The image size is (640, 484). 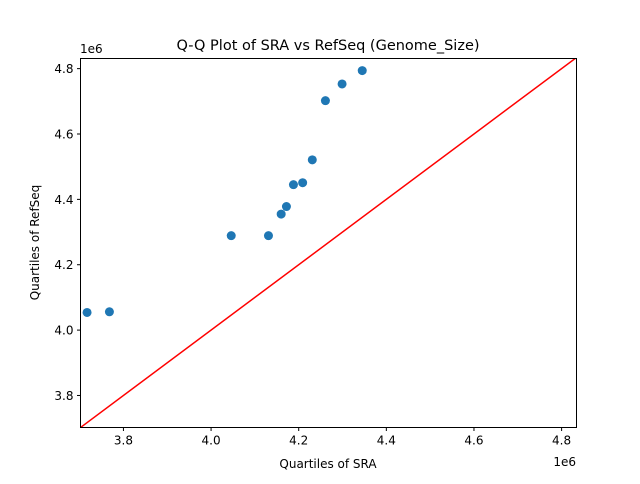 What do you see at coordinates (63, 331) in the screenshot?
I see `y-tick-label: 4.0` at bounding box center [63, 331].